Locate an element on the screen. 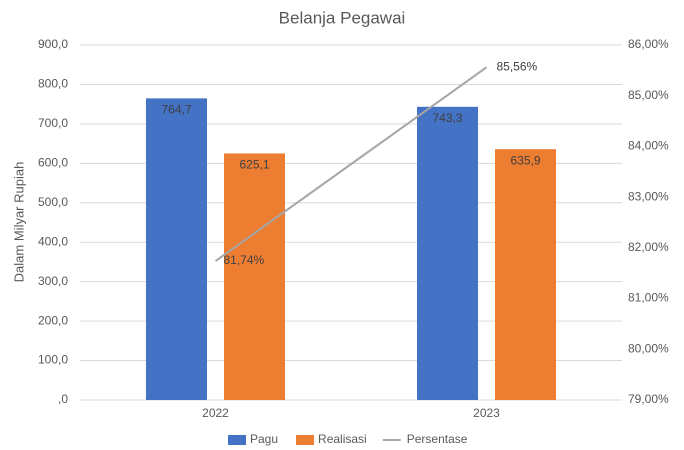 The height and width of the screenshot is (450, 684). legend-label: Persentase is located at coordinates (437, 439).